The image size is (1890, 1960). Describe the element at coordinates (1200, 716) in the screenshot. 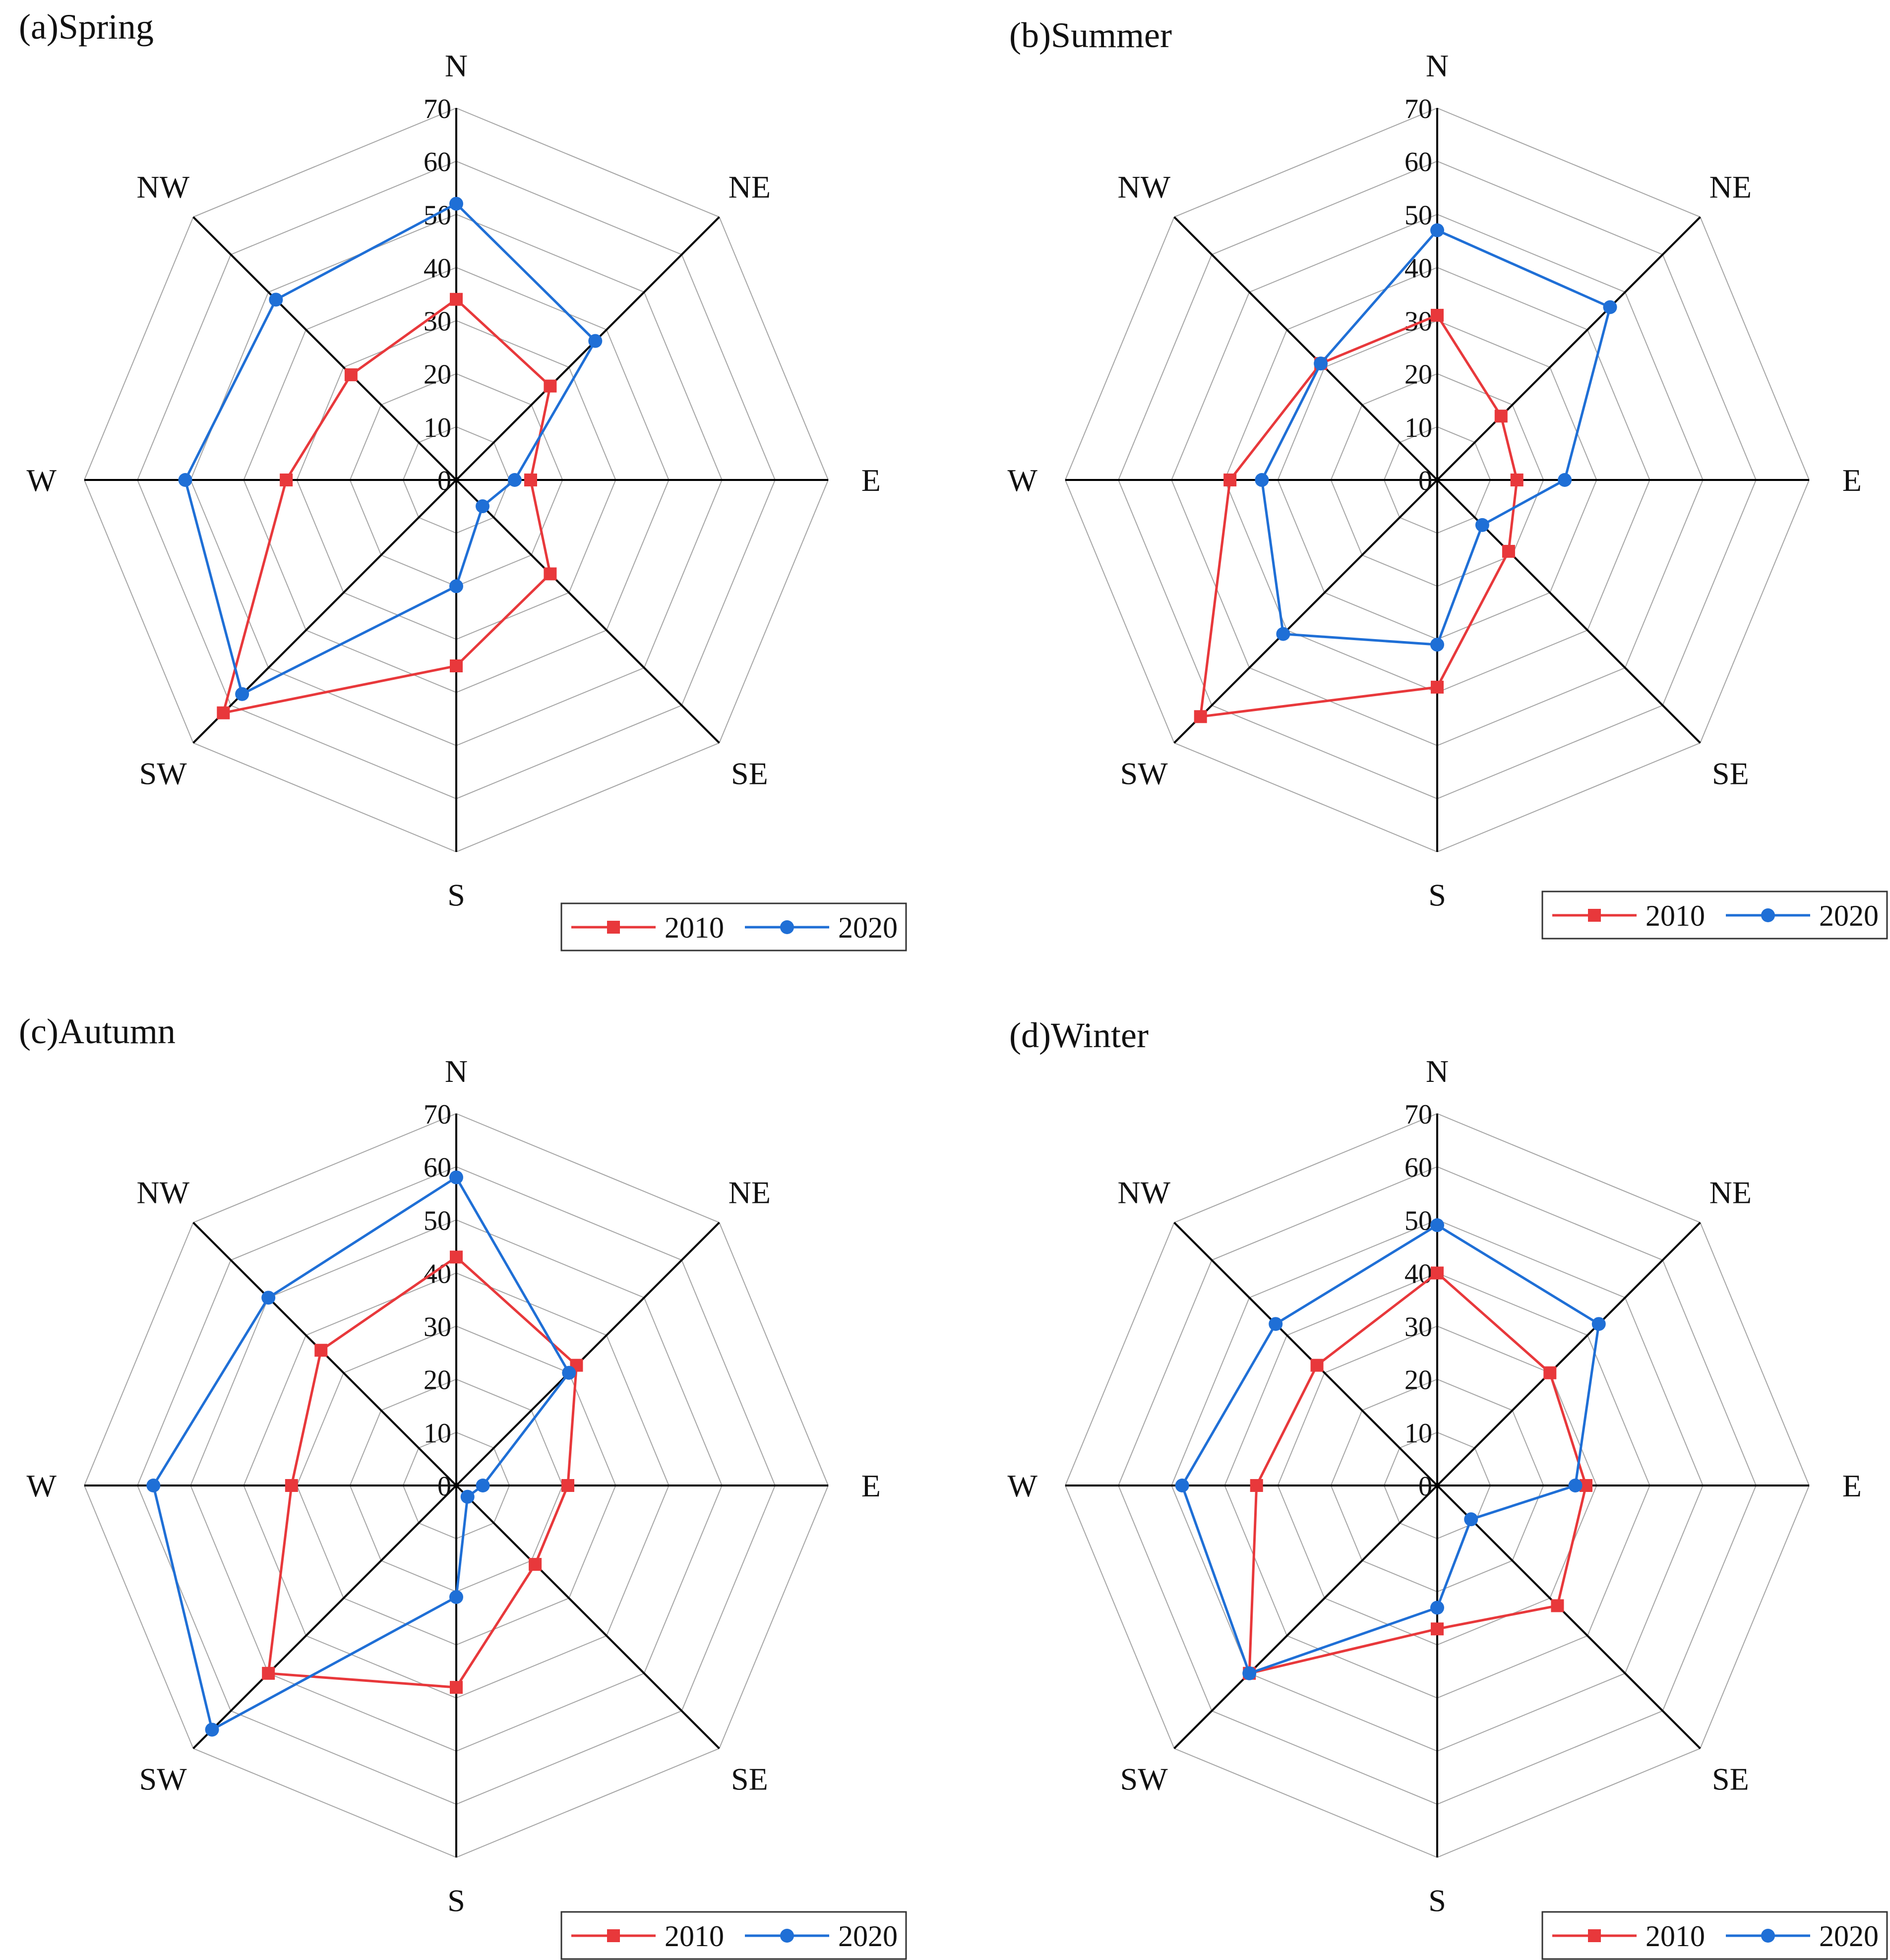

I see `point-2010-southwest` at that location.